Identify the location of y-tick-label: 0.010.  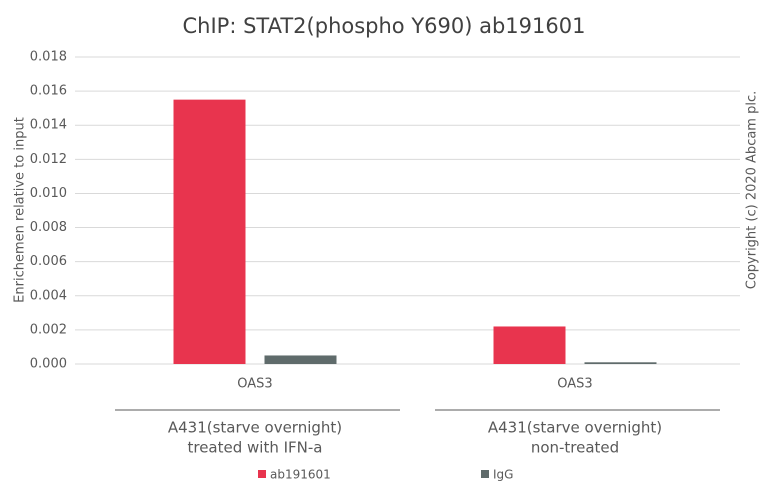
(48, 193).